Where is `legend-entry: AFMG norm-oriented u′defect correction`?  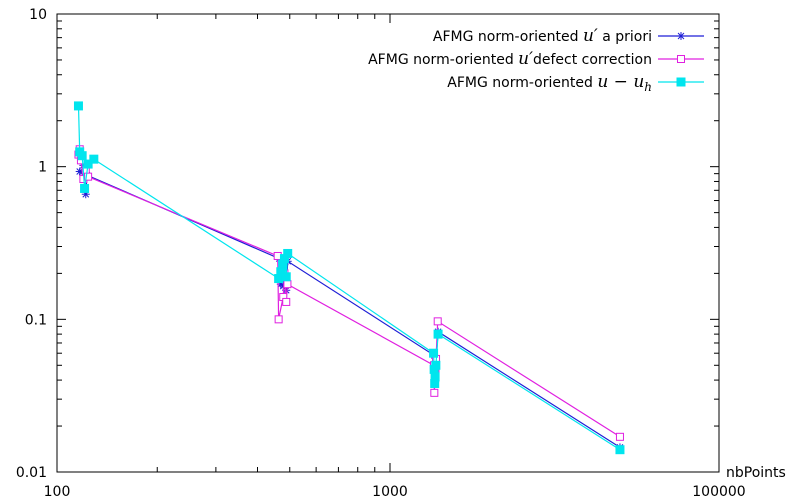
legend-entry: AFMG norm-oriented u′defect correction is located at coordinates (536, 59).